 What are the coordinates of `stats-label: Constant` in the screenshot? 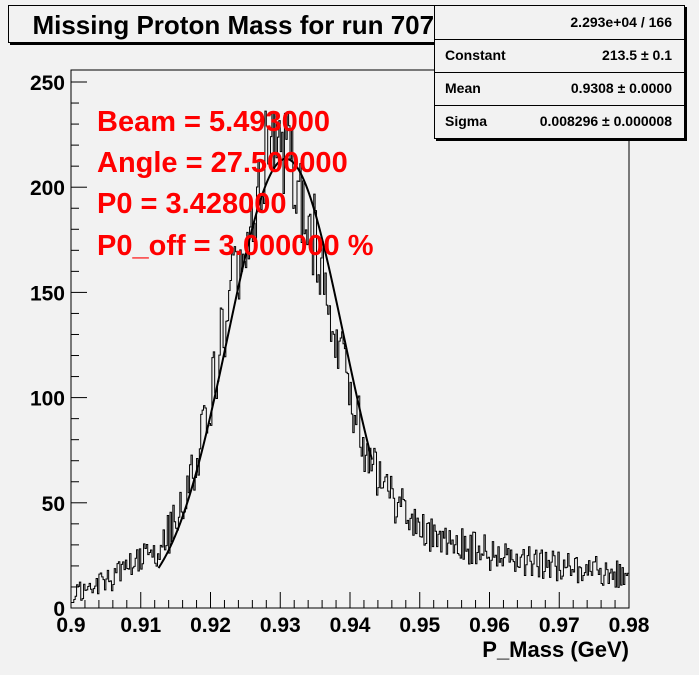 It's located at (475, 55).